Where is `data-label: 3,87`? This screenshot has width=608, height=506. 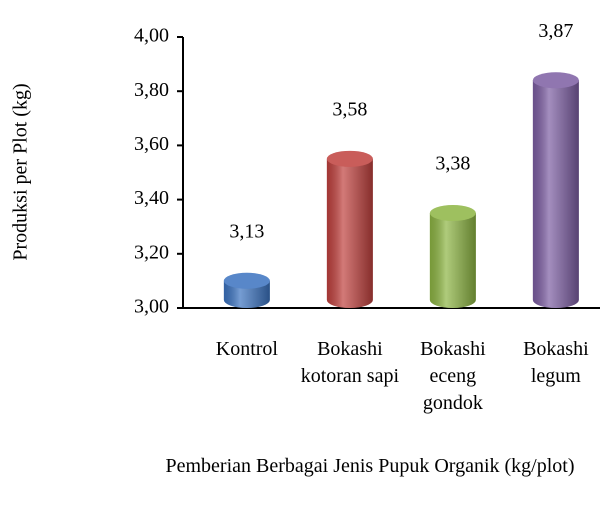
data-label: 3,87 is located at coordinates (555, 31).